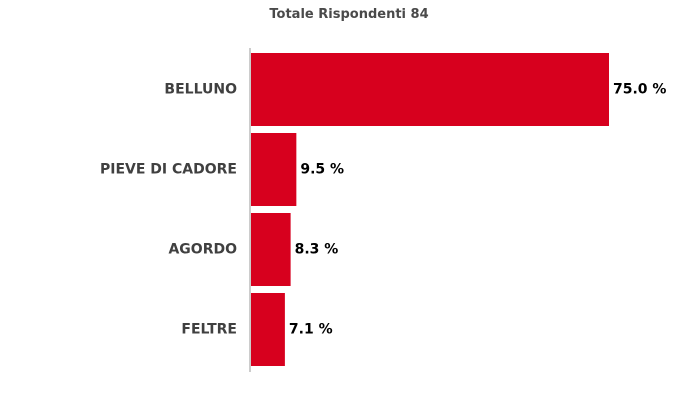  I want to click on value-label-feltre: 7.1 %, so click(311, 330).